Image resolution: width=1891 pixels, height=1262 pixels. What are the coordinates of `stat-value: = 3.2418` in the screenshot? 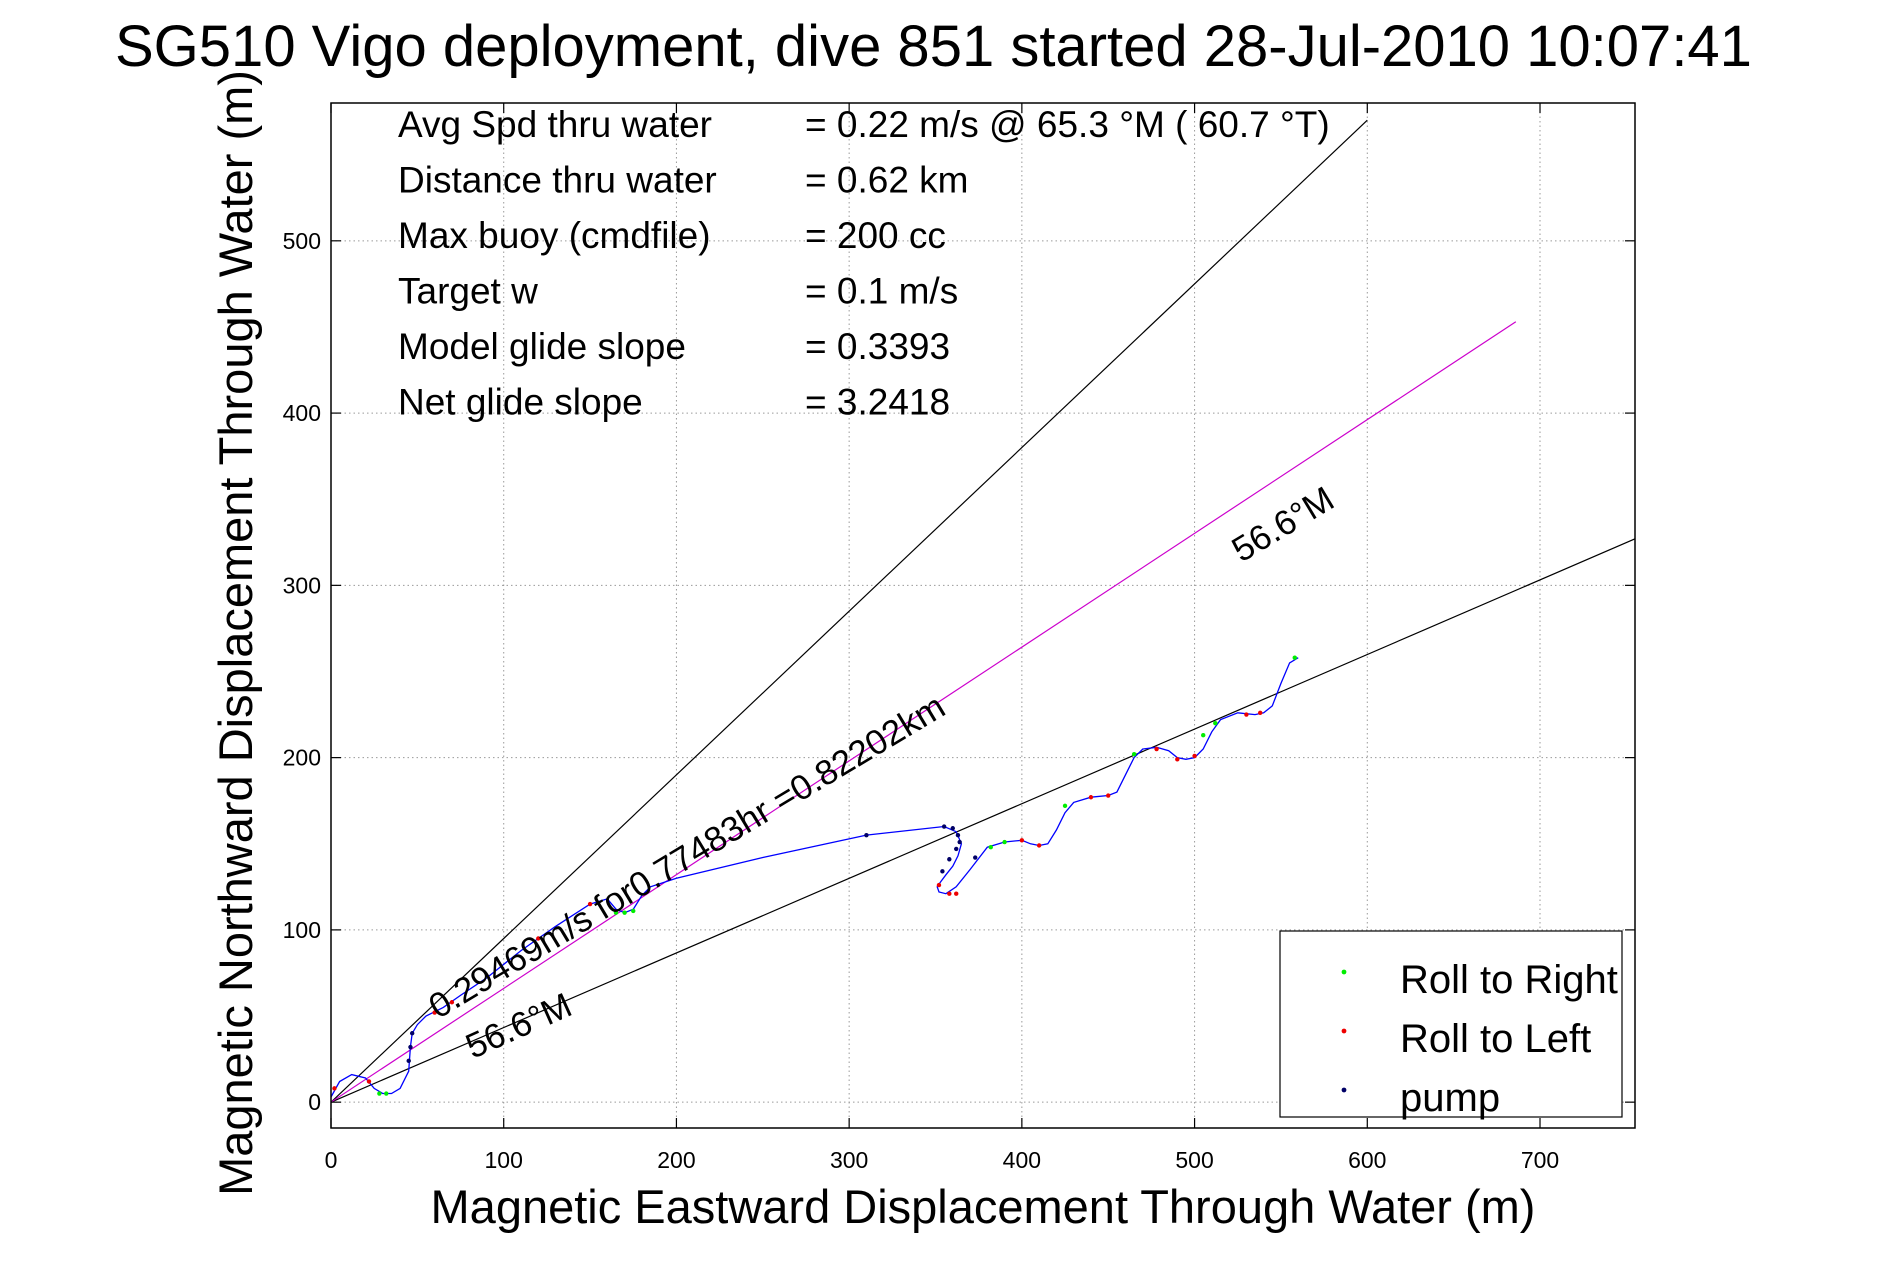 It's located at (877, 402).